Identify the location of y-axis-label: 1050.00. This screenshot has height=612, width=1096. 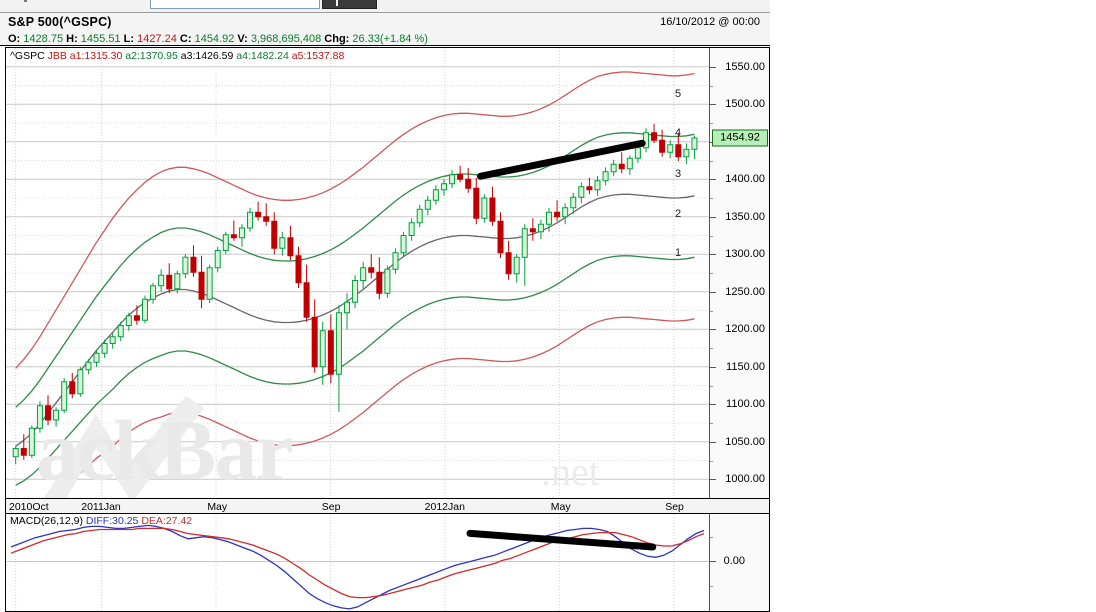
(745, 441).